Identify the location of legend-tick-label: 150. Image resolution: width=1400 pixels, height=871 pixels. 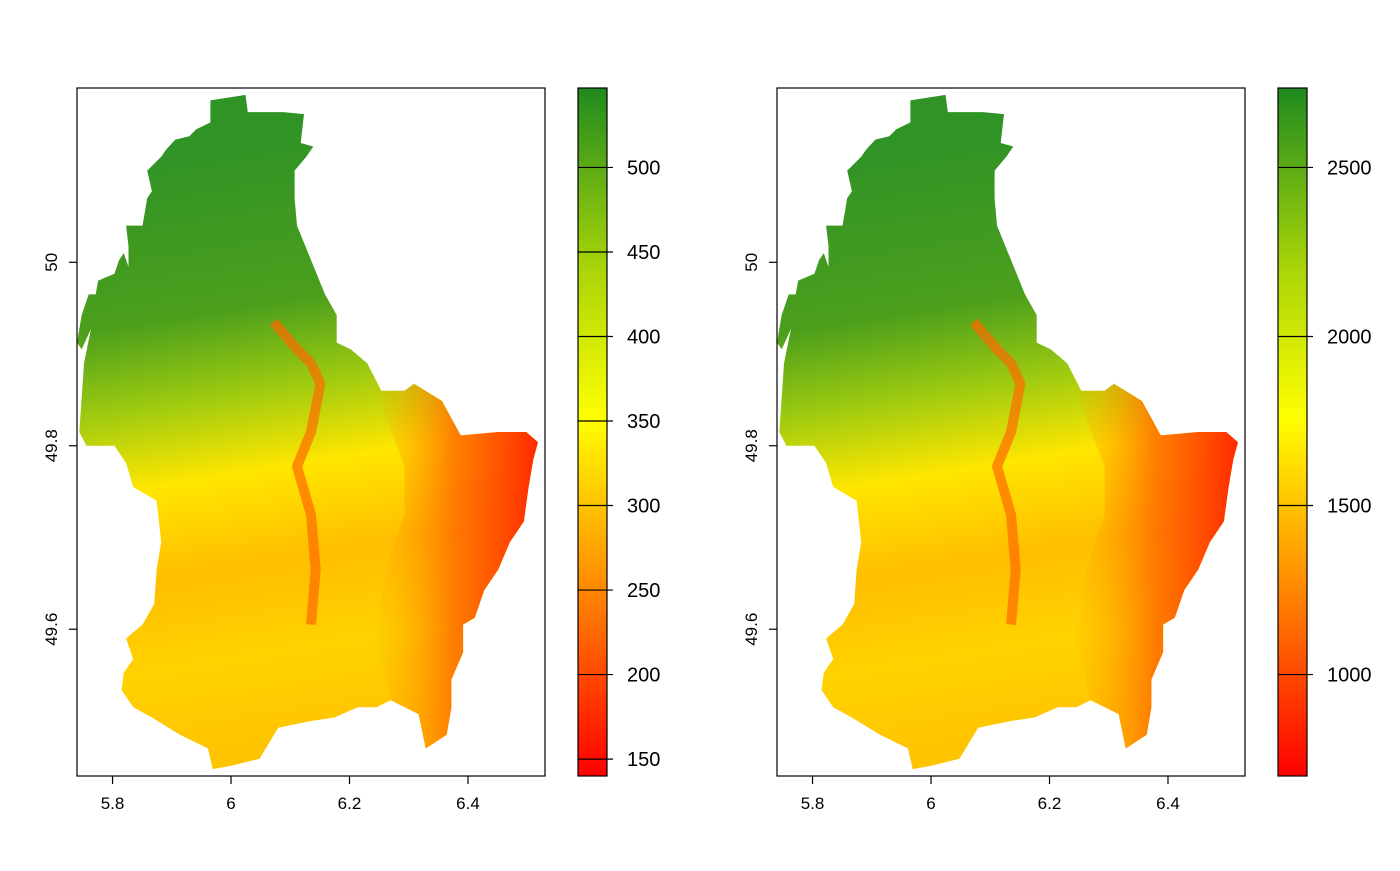
(643, 760).